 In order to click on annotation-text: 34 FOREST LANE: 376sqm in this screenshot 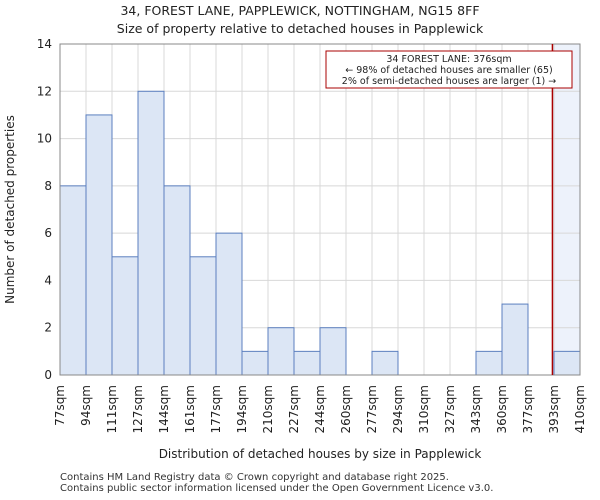, I will do `click(448, 59)`.